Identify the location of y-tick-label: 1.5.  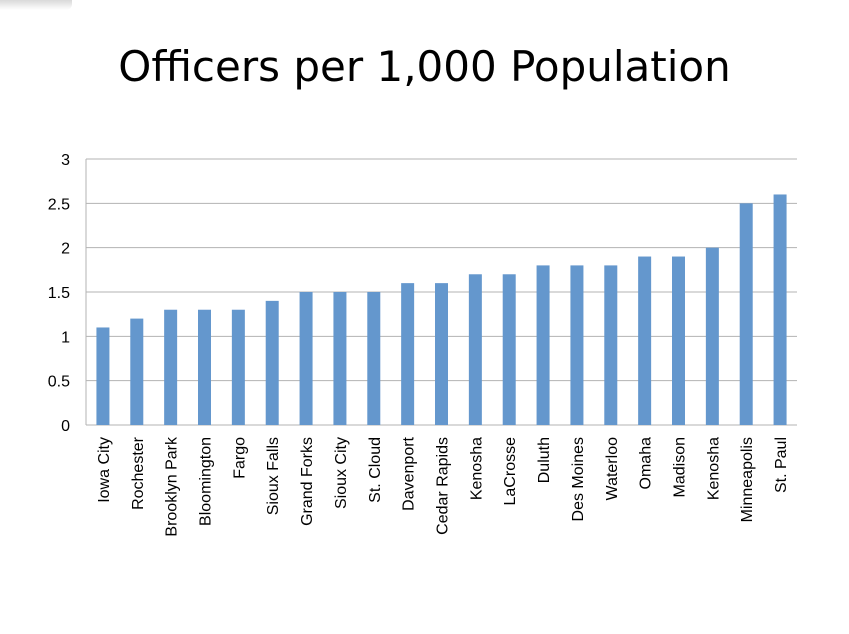
(59, 293).